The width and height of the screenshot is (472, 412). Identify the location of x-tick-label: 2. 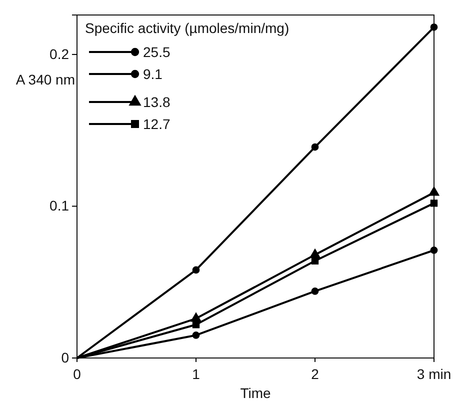
(315, 374).